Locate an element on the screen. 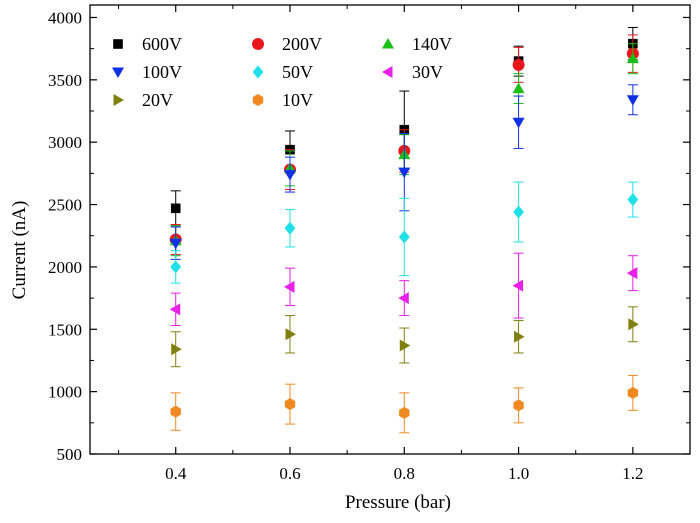  legend-label: 50V is located at coordinates (297, 72).